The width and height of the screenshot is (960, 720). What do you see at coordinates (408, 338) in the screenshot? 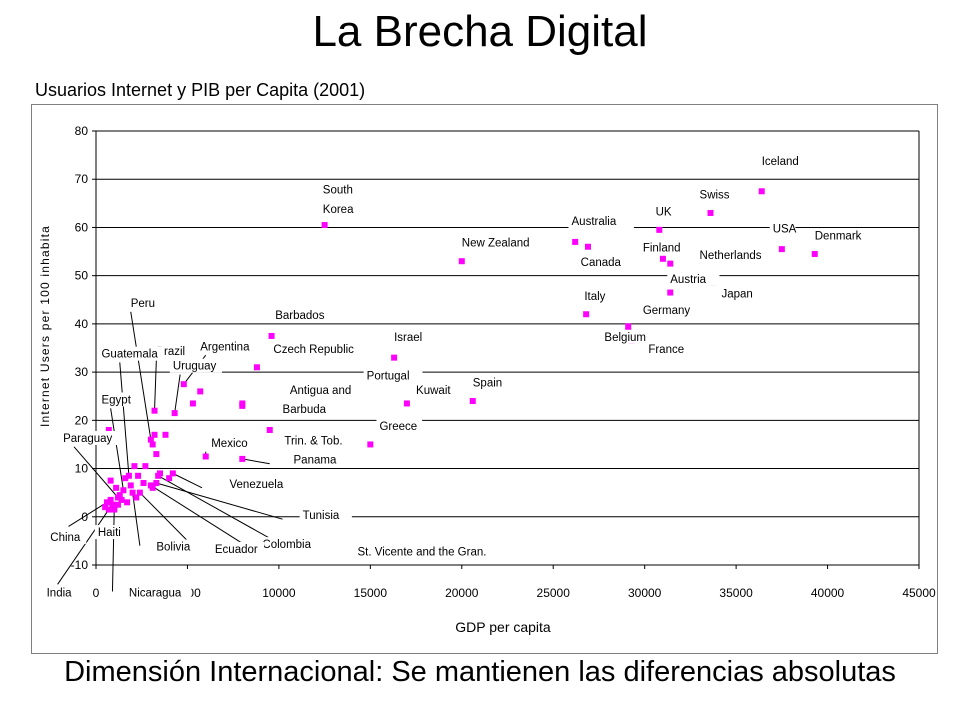
I see `point-label: Israel` at bounding box center [408, 338].